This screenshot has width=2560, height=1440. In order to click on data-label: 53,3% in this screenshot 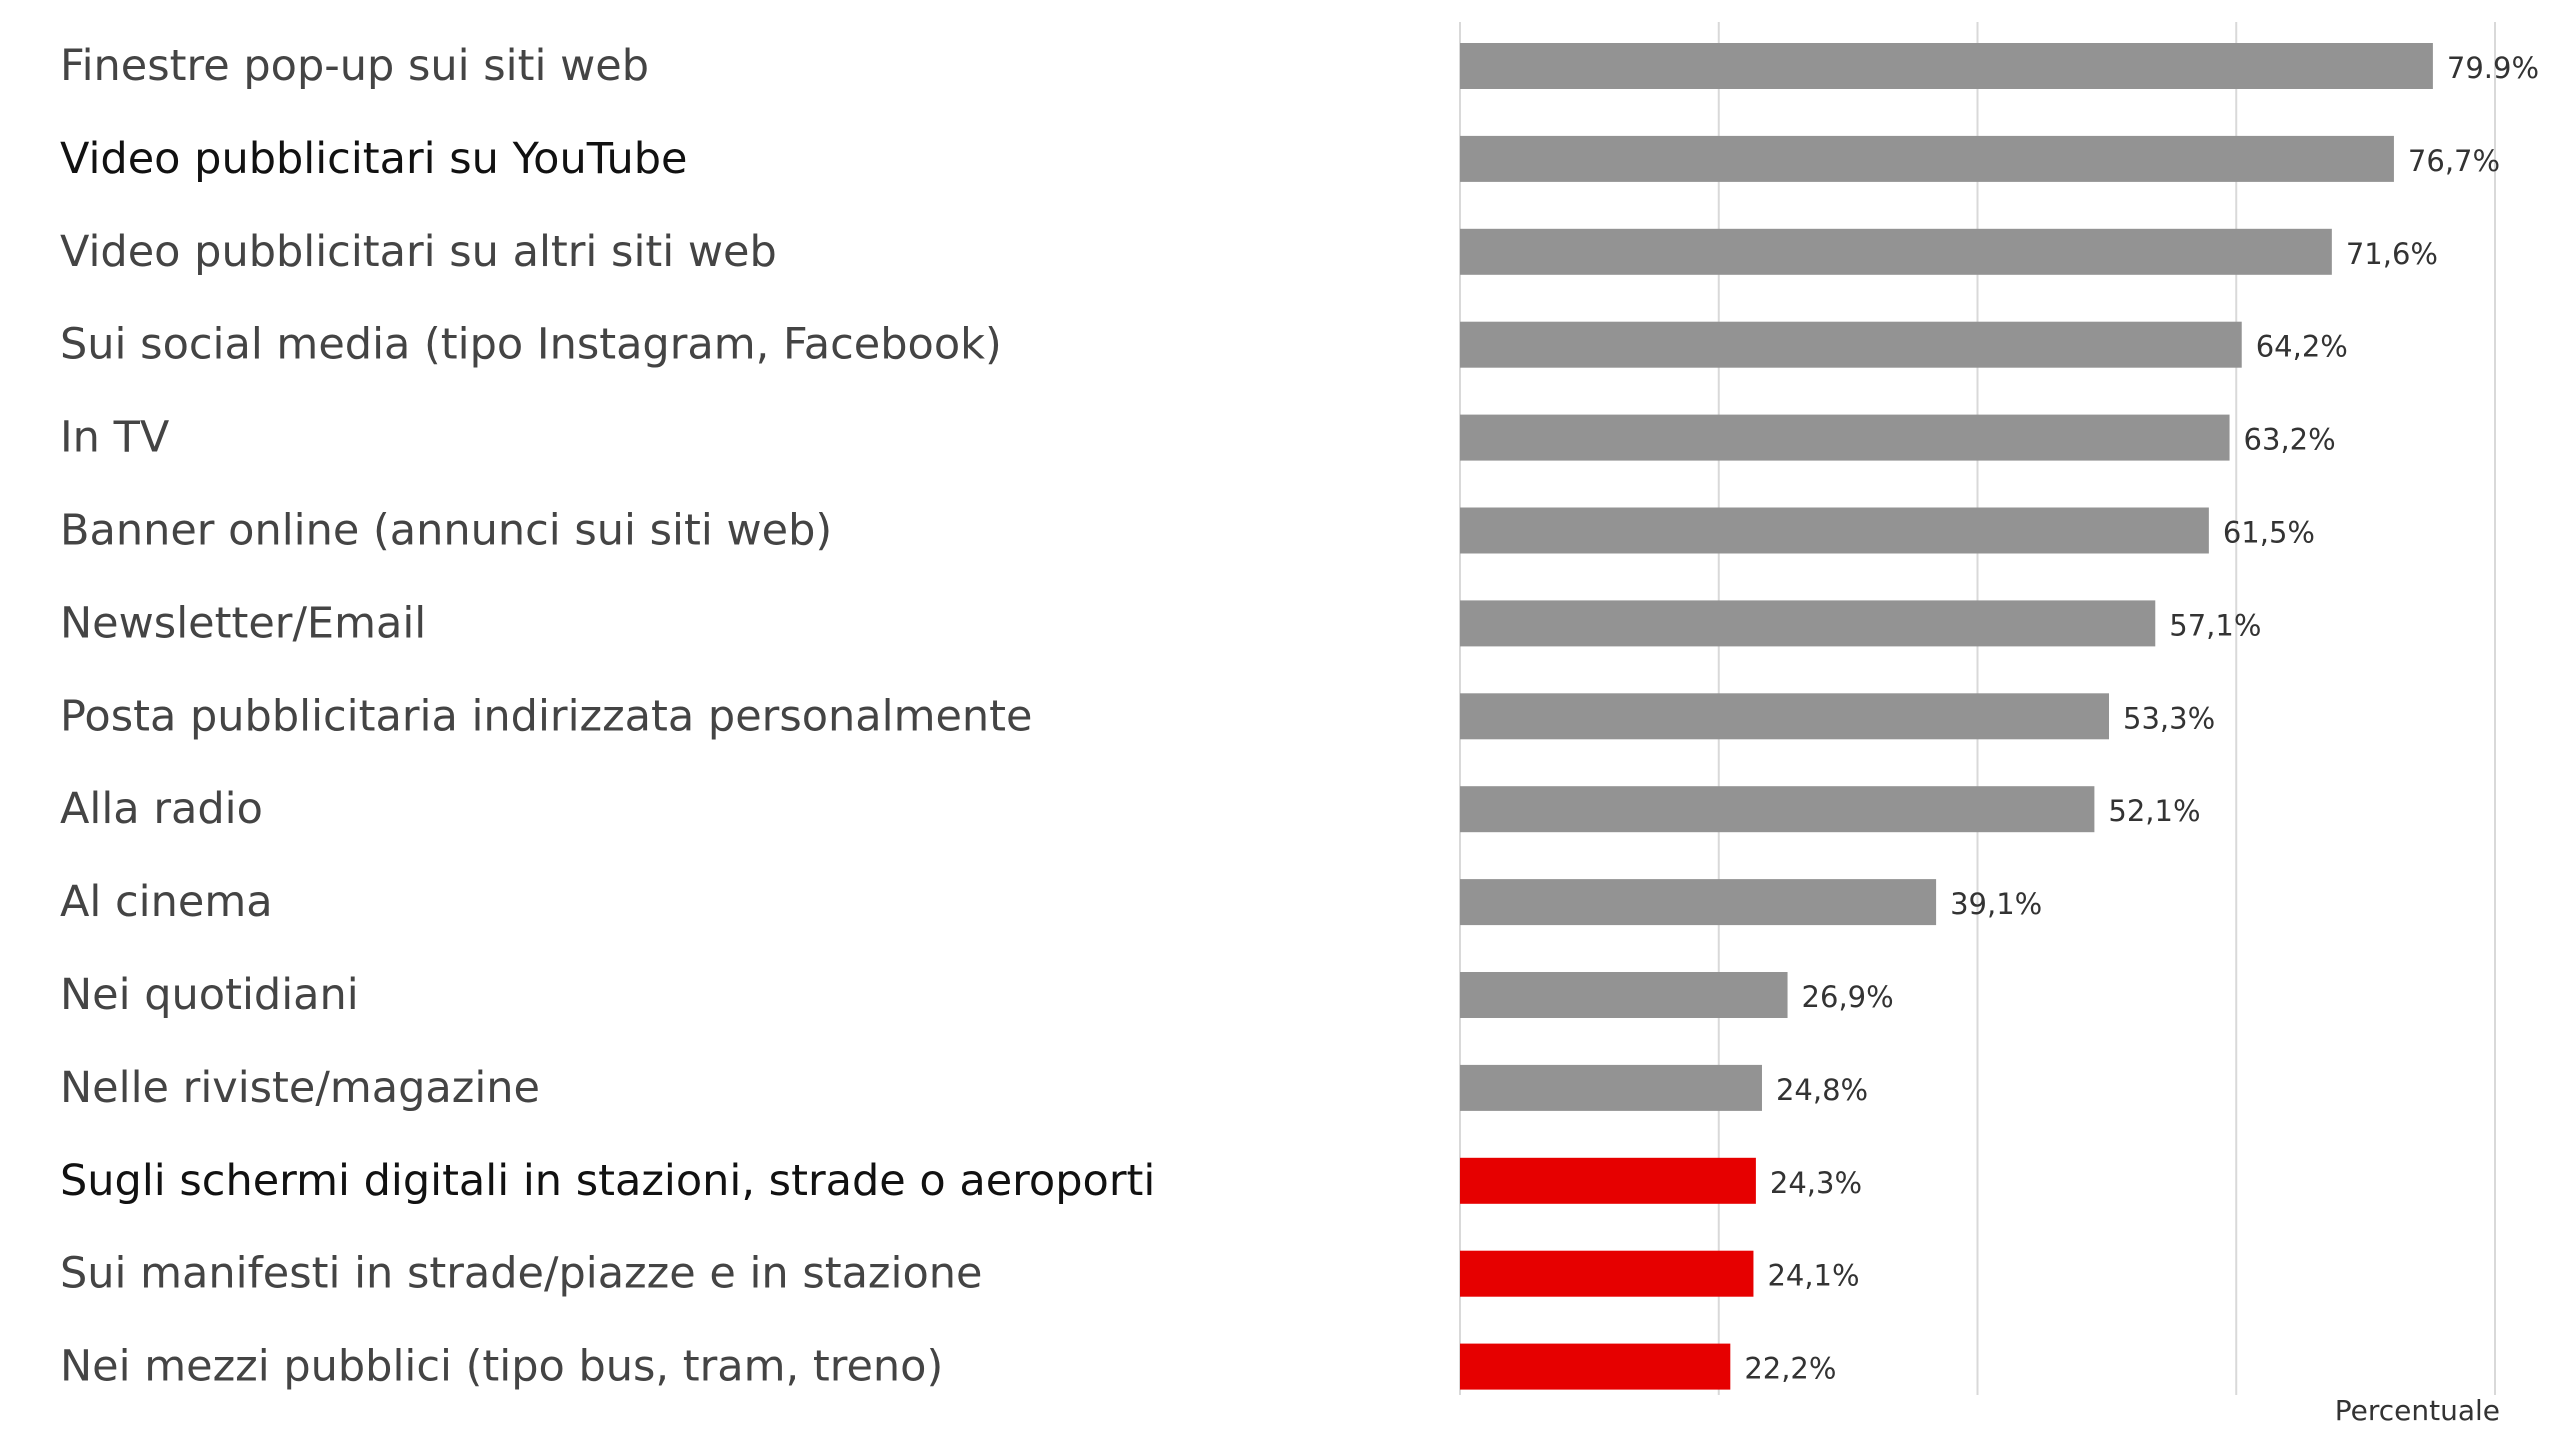, I will do `click(2169, 718)`.